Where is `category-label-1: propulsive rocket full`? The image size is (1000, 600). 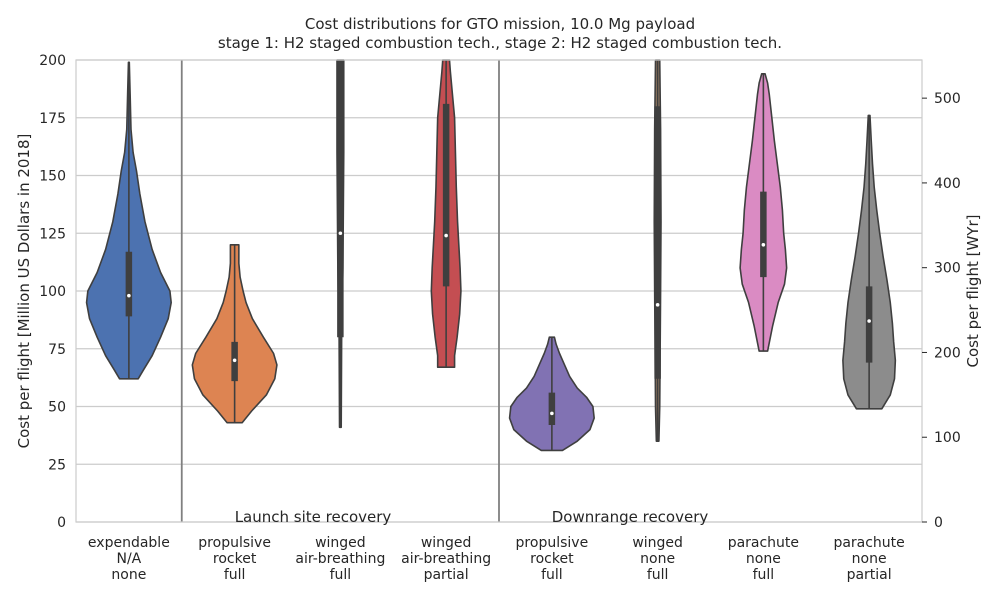 category-label-1: propulsive rocket full is located at coordinates (234, 559).